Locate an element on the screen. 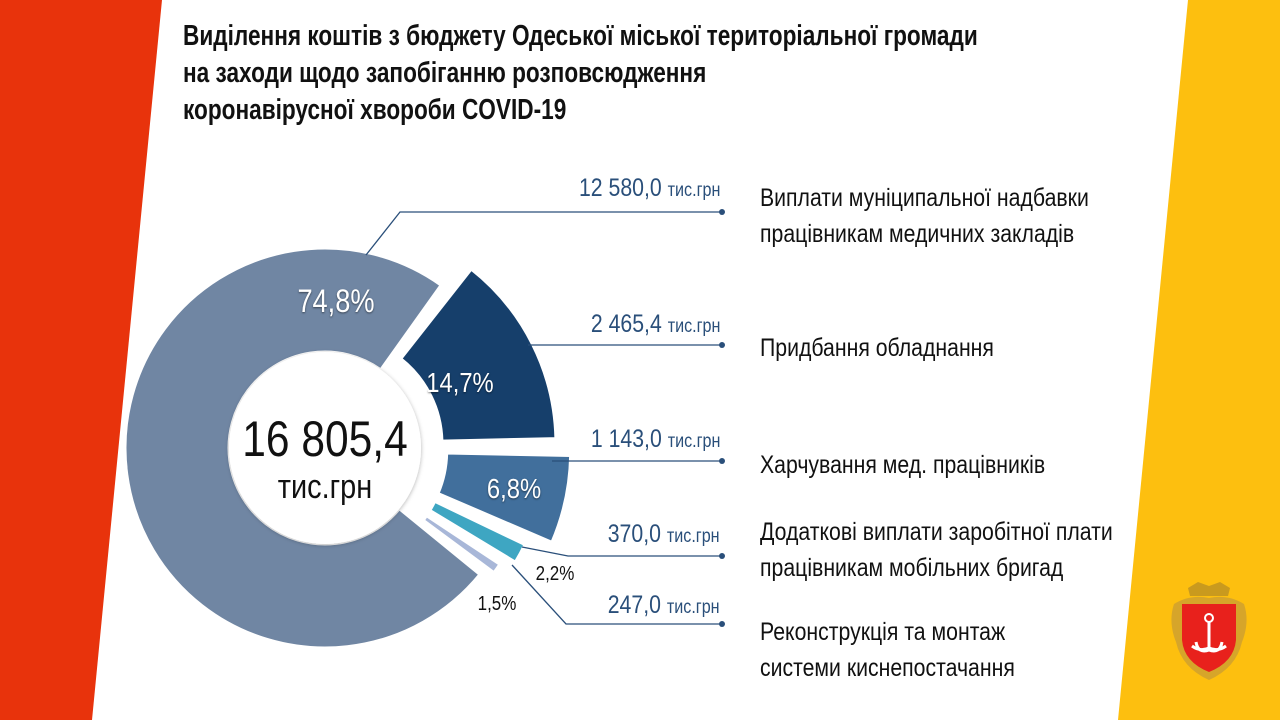 This screenshot has width=1280, height=720. donut-center is located at coordinates (325, 448).